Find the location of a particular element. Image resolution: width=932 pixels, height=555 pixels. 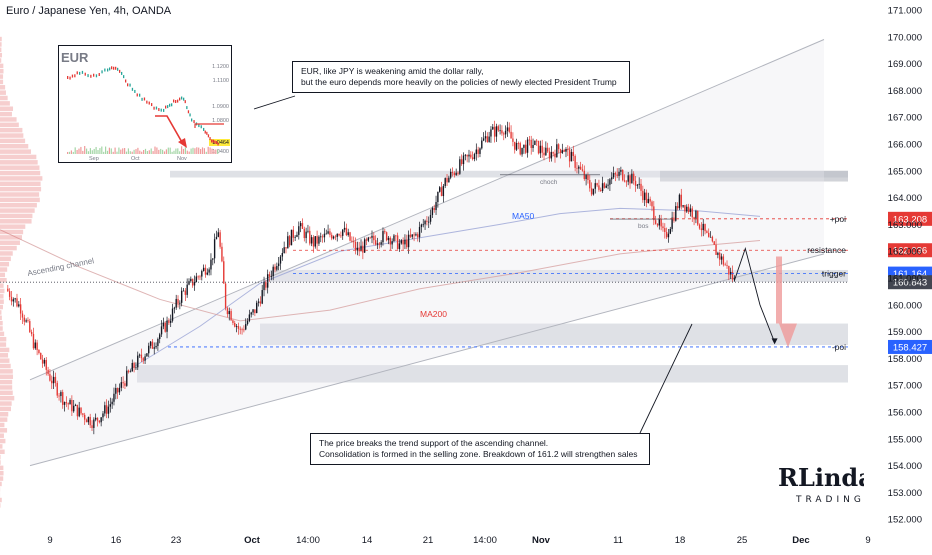

y-axis-tick-label: 170.000 is located at coordinates (905, 37).